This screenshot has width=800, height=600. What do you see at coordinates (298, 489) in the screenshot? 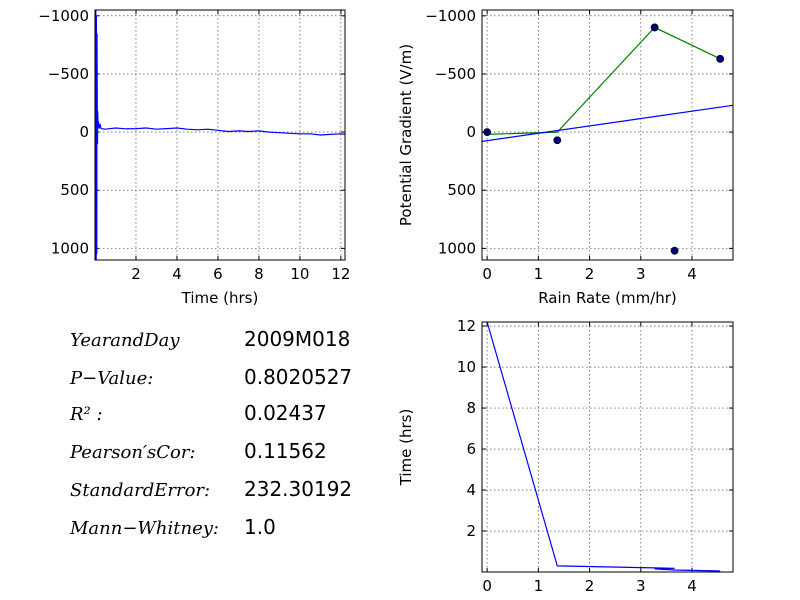
I see `stat-value: 232.30192` at bounding box center [298, 489].